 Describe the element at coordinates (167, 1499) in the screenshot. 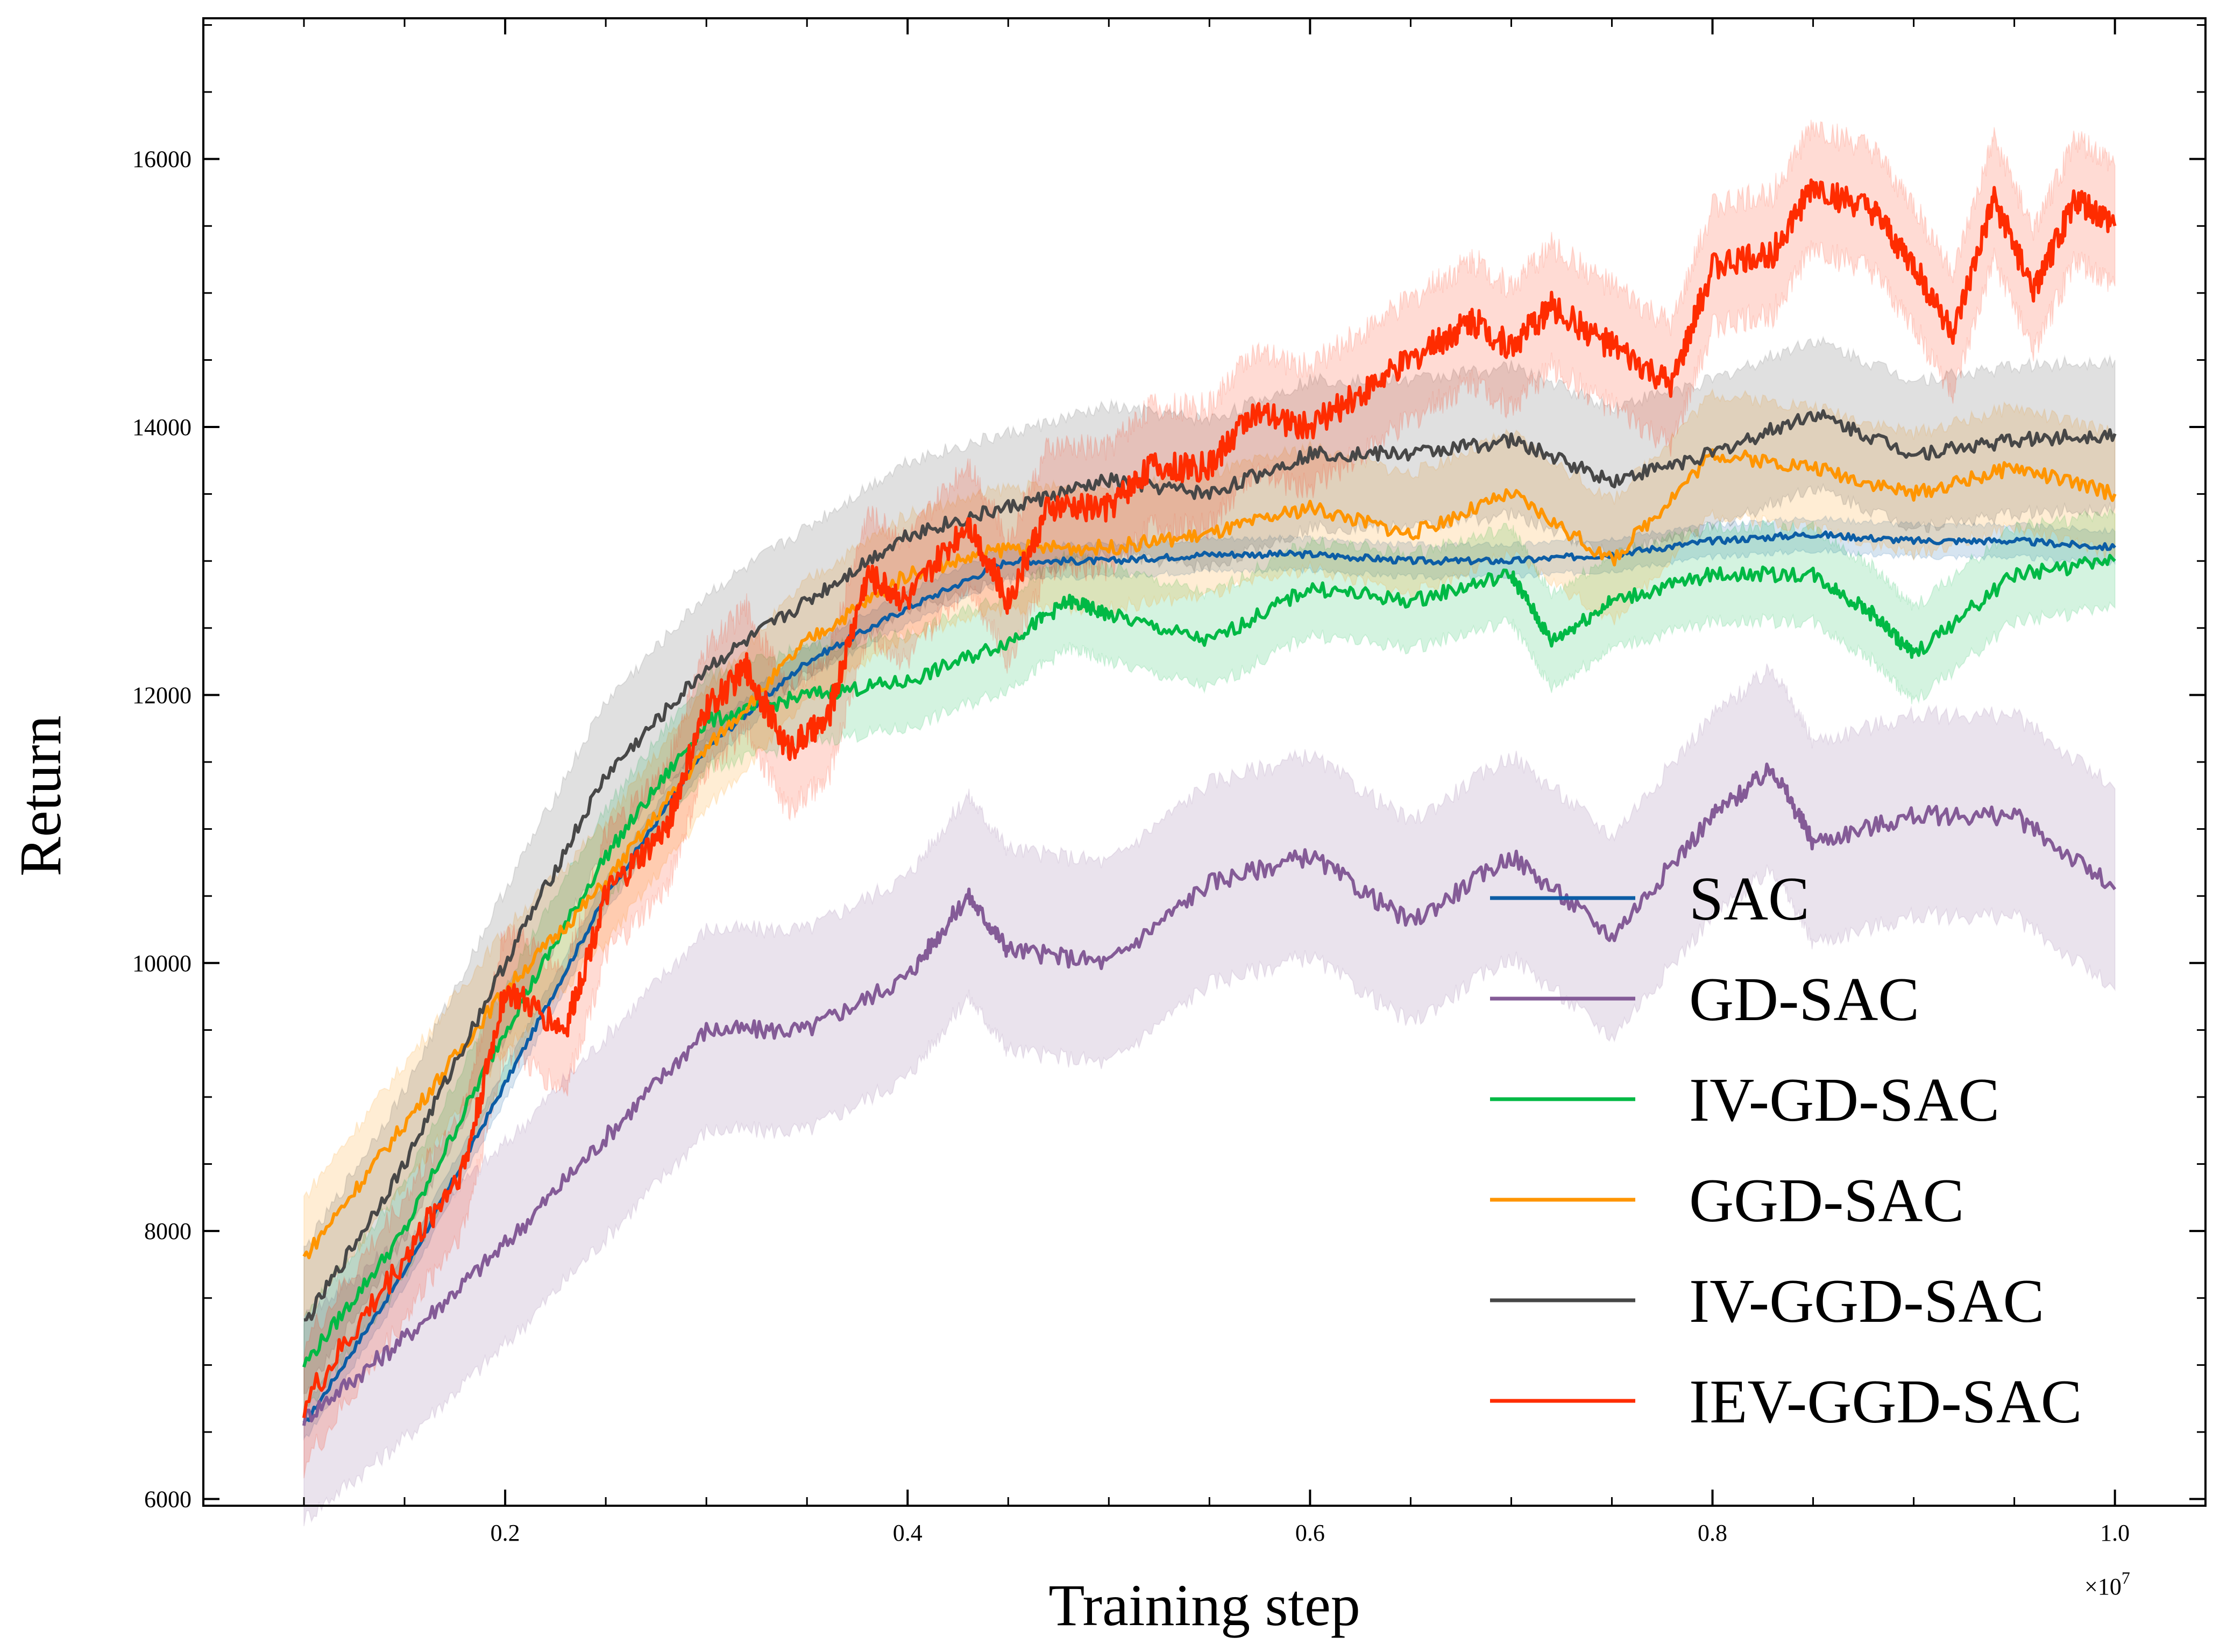

I see `y-tick-label: 6000` at that location.